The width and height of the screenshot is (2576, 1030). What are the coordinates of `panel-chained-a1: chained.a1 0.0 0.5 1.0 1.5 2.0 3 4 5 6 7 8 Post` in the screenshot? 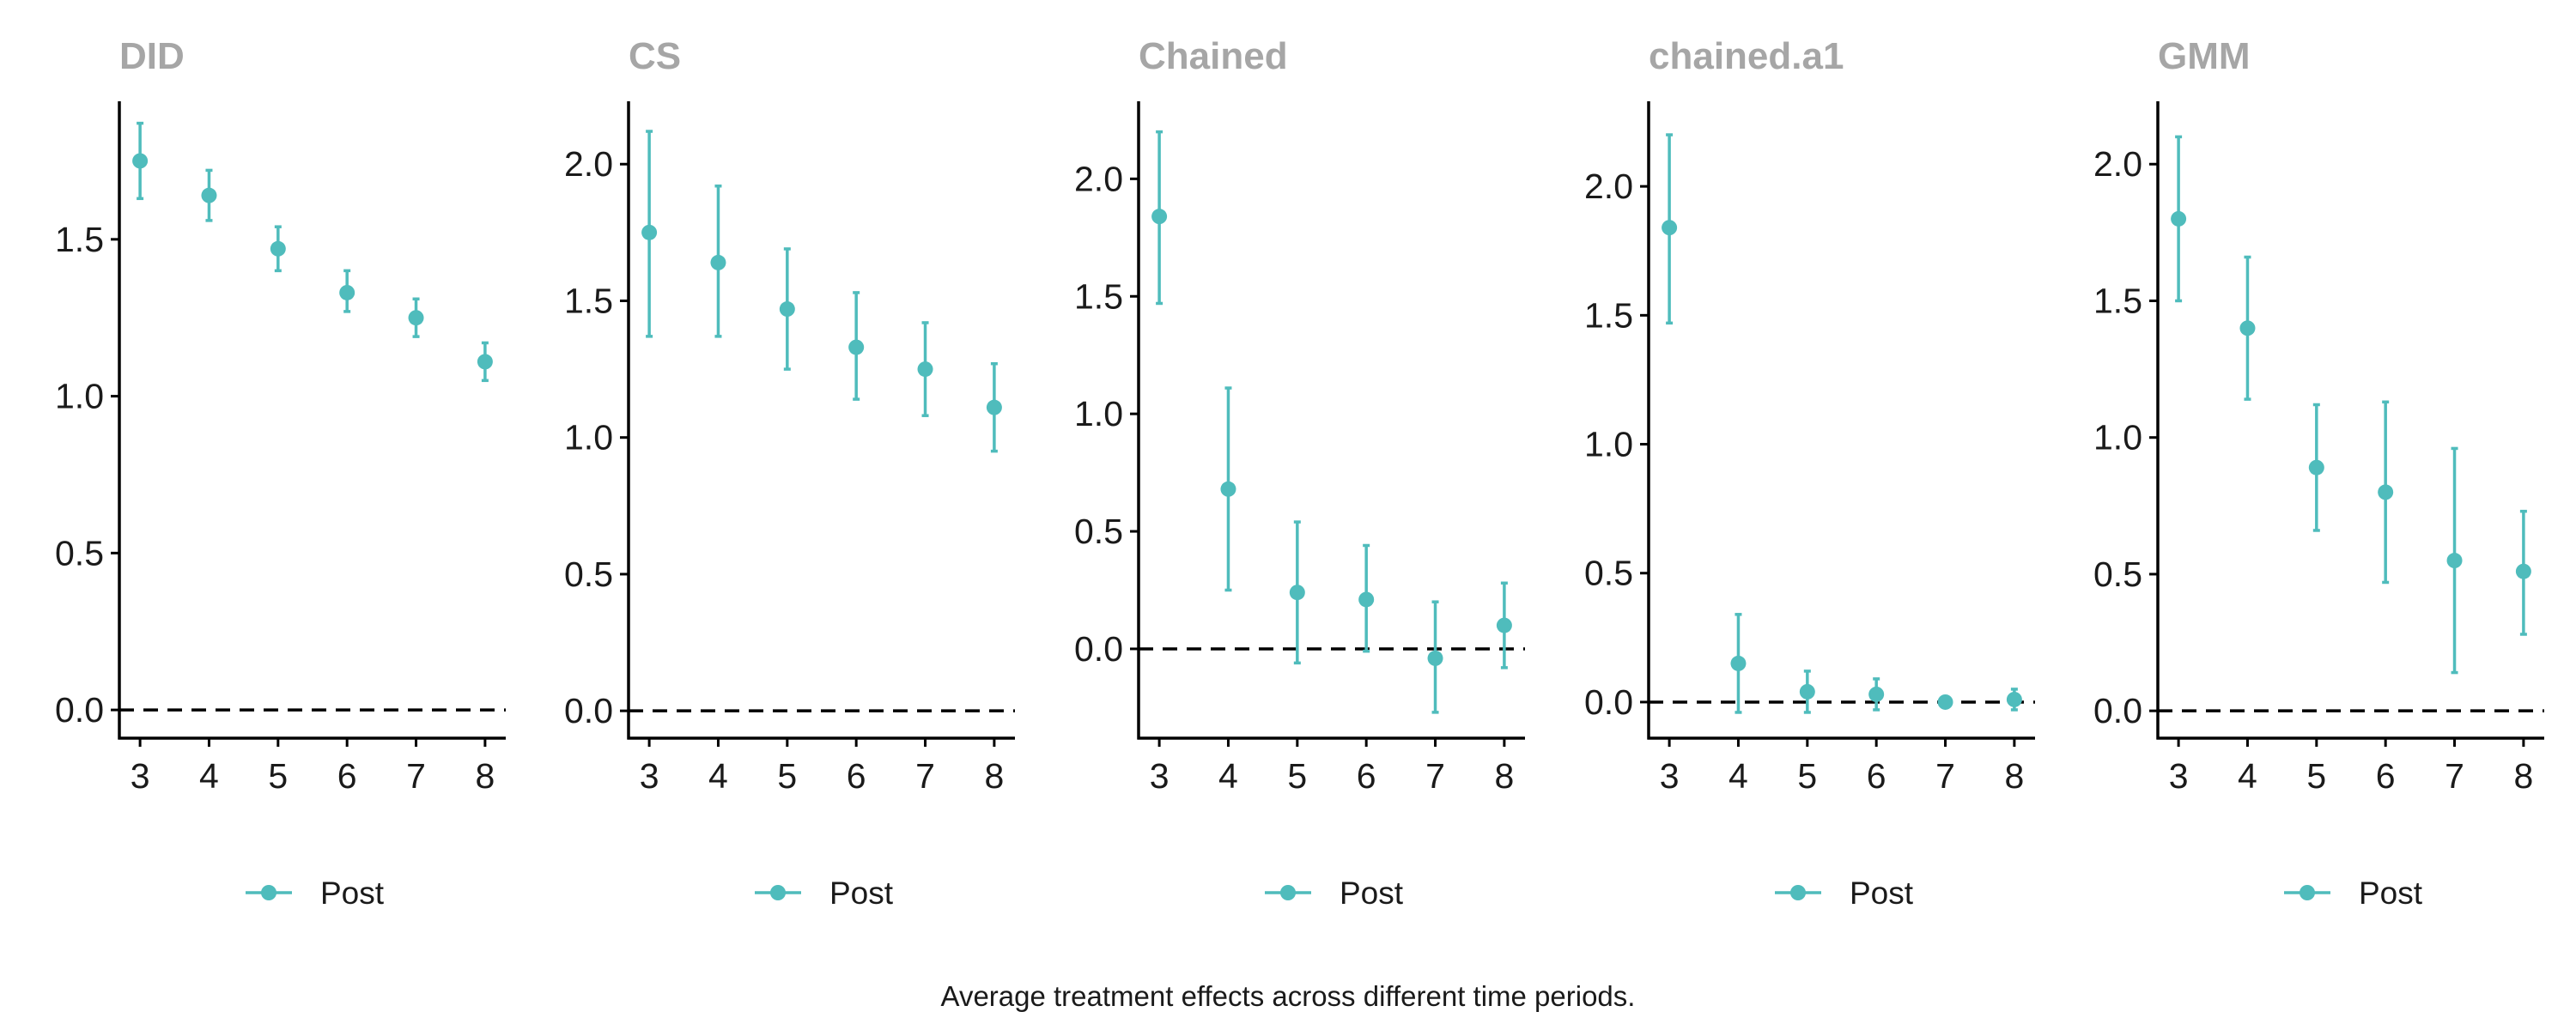 It's located at (1809, 473).